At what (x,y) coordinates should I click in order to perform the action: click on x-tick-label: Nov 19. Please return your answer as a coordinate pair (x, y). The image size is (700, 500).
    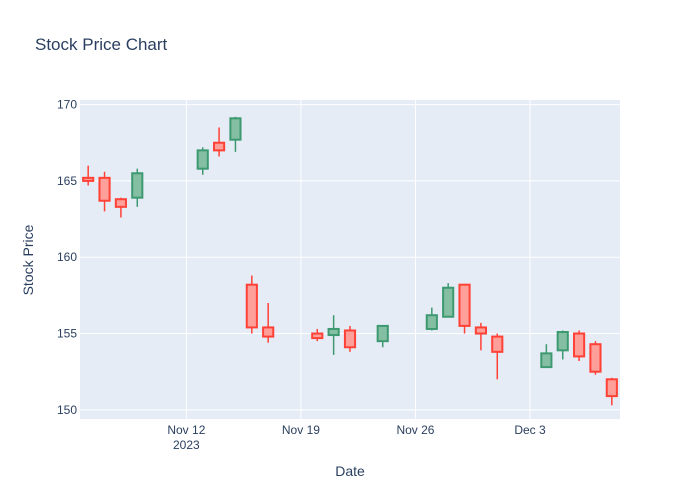
    Looking at the image, I should click on (301, 430).